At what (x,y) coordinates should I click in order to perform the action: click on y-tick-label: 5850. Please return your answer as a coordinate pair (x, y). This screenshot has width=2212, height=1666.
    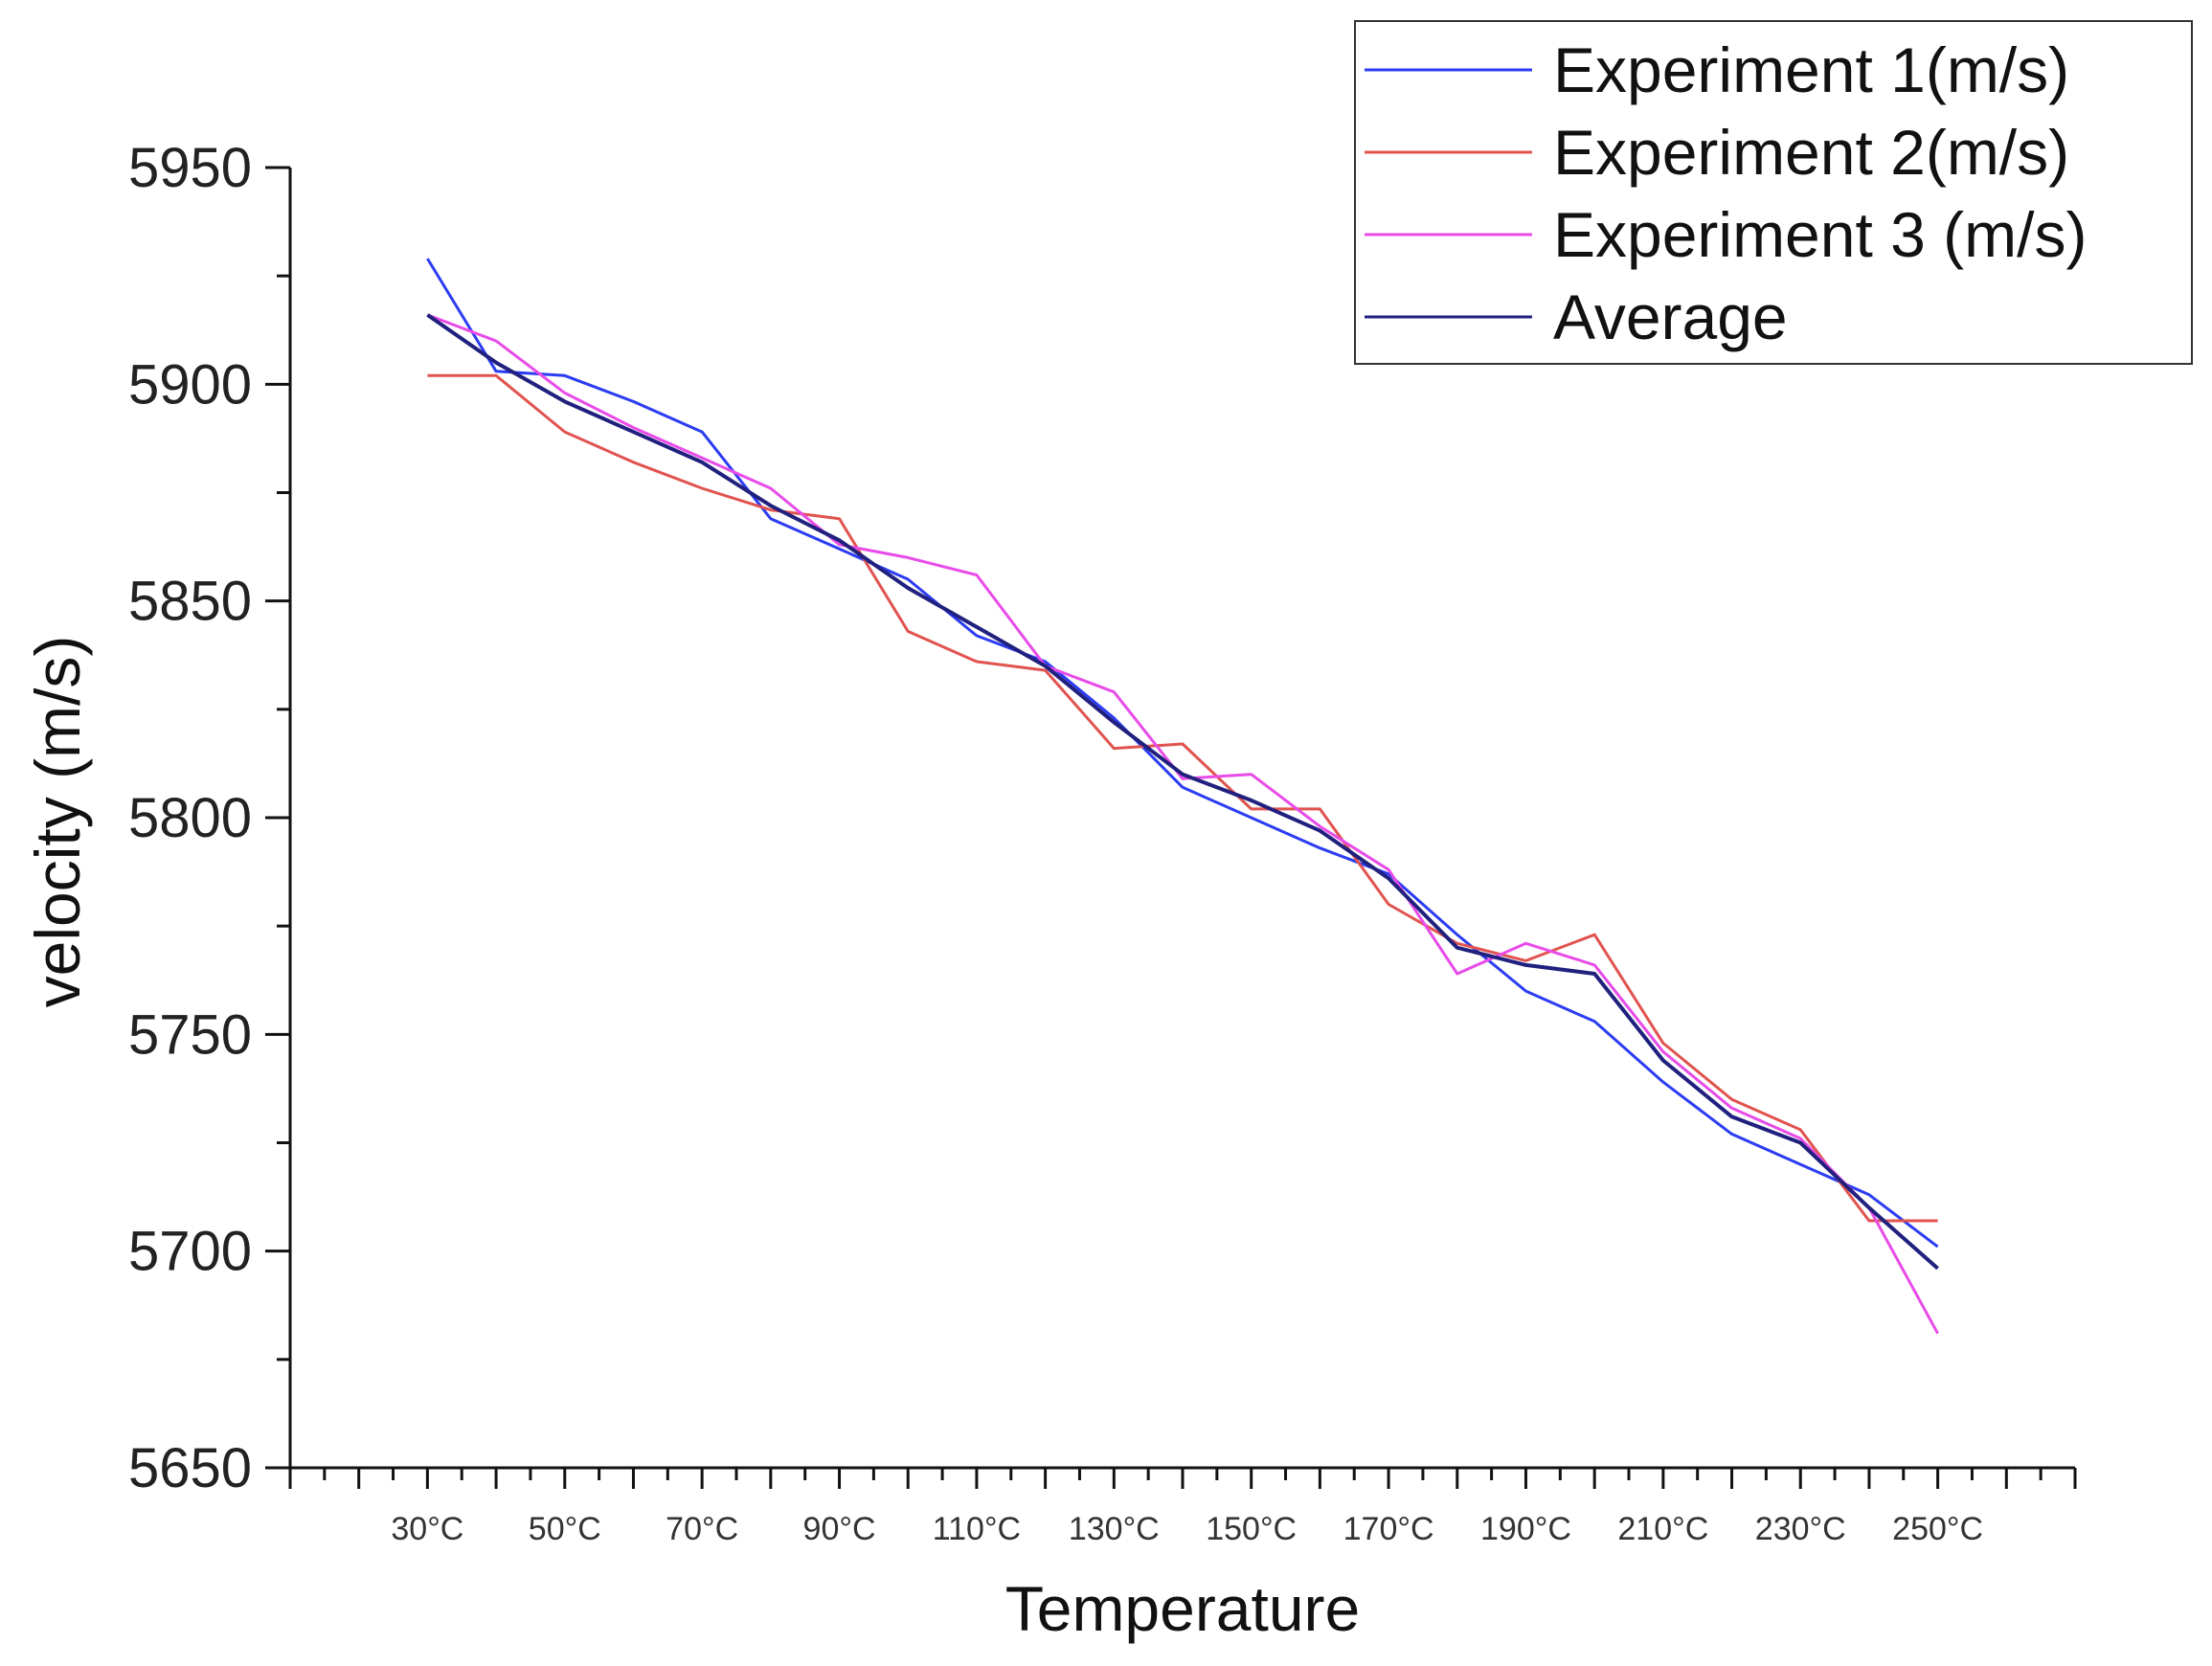
    Looking at the image, I should click on (190, 602).